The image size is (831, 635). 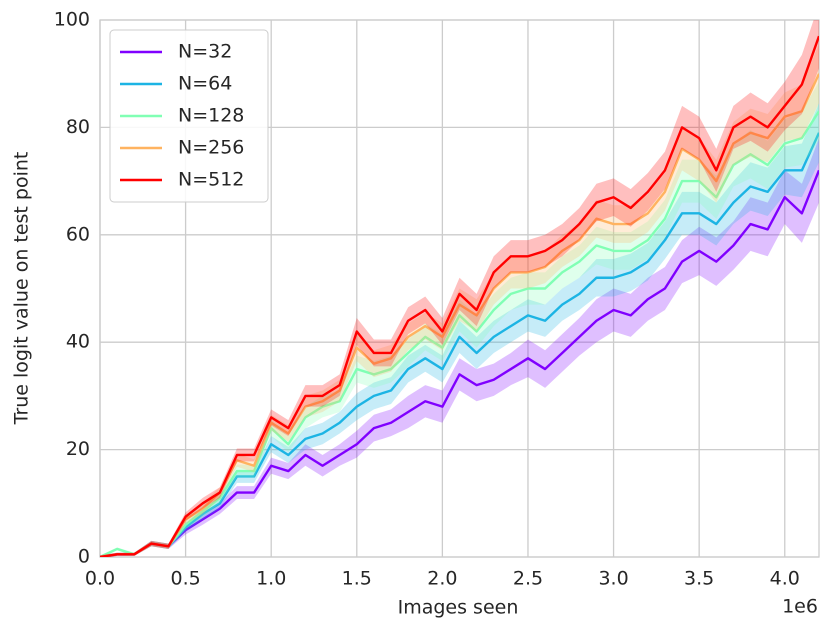 What do you see at coordinates (211, 148) in the screenshot?
I see `legend-label: N=256` at bounding box center [211, 148].